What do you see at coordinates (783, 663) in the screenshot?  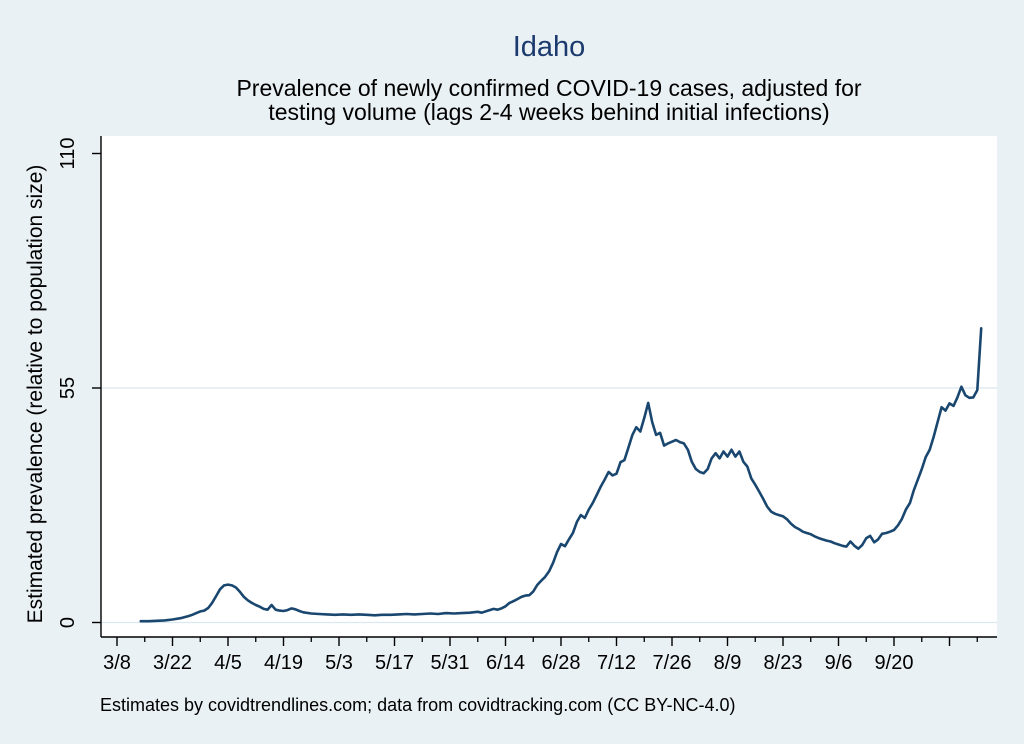 I see `x-tick-label: 8/23` at bounding box center [783, 663].